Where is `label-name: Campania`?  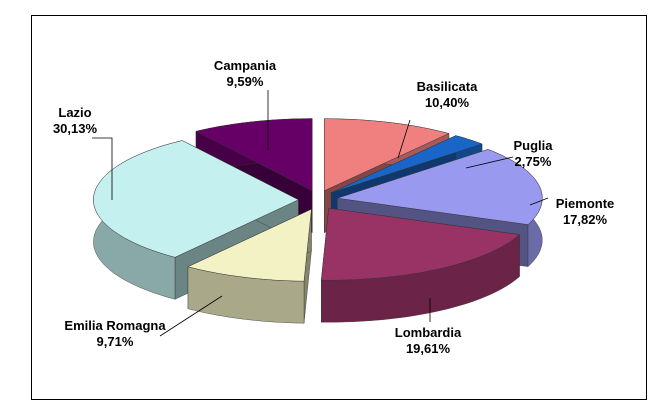 label-name: Campania is located at coordinates (245, 65).